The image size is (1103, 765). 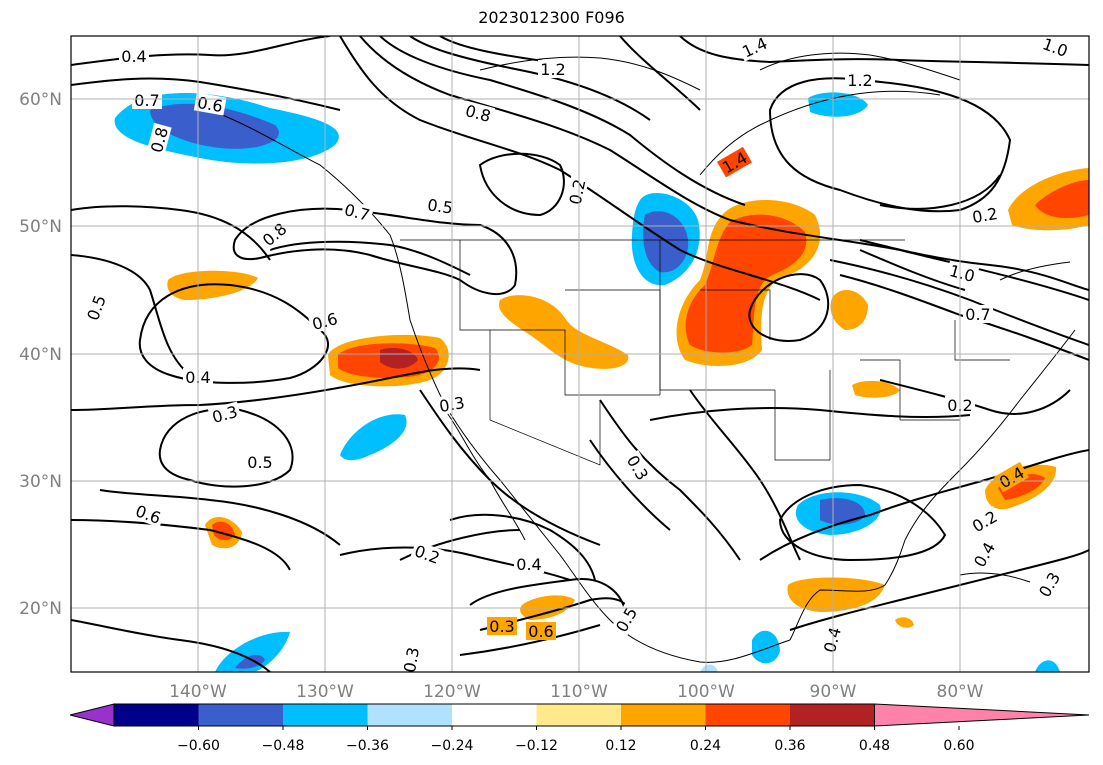 I want to click on contour-label-text: 0.4, so click(x=528, y=564).